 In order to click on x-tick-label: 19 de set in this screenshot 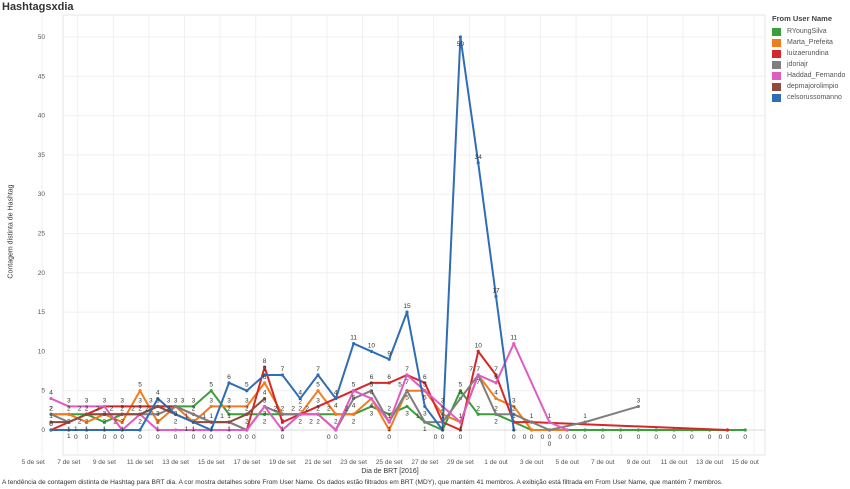, I will do `click(282, 462)`.